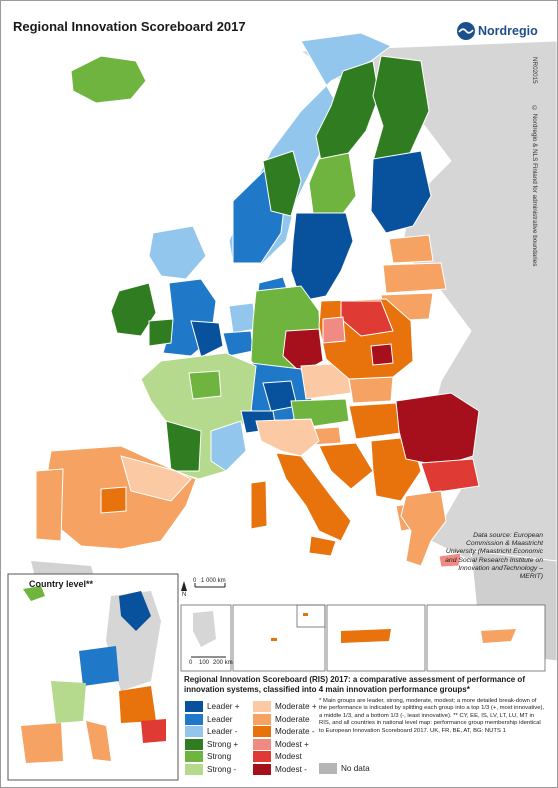 This screenshot has height=788, width=558. Describe the element at coordinates (228, 446) in the screenshot. I see `region-france-south-east` at that location.